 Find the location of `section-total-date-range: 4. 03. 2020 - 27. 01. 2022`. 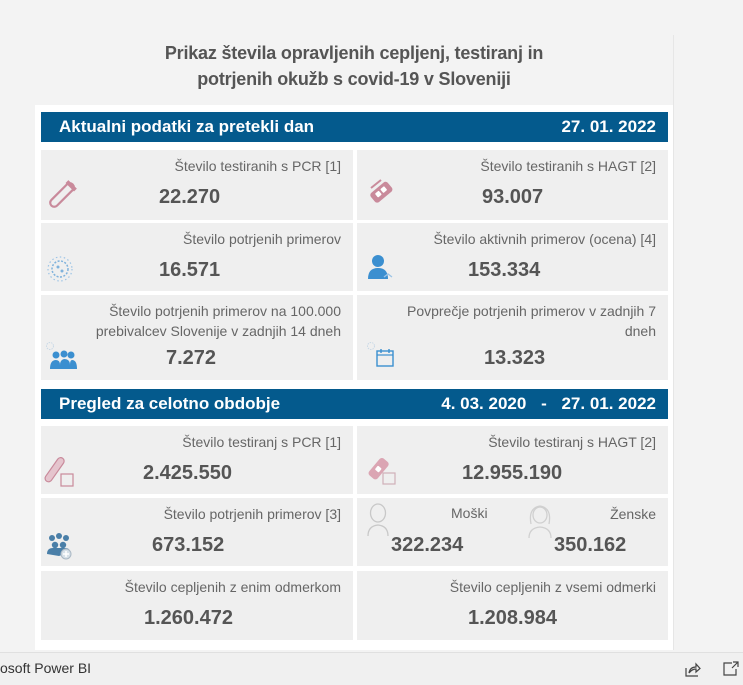

section-total-date-range: 4. 03. 2020 - 27. 01. 2022 is located at coordinates (548, 404).